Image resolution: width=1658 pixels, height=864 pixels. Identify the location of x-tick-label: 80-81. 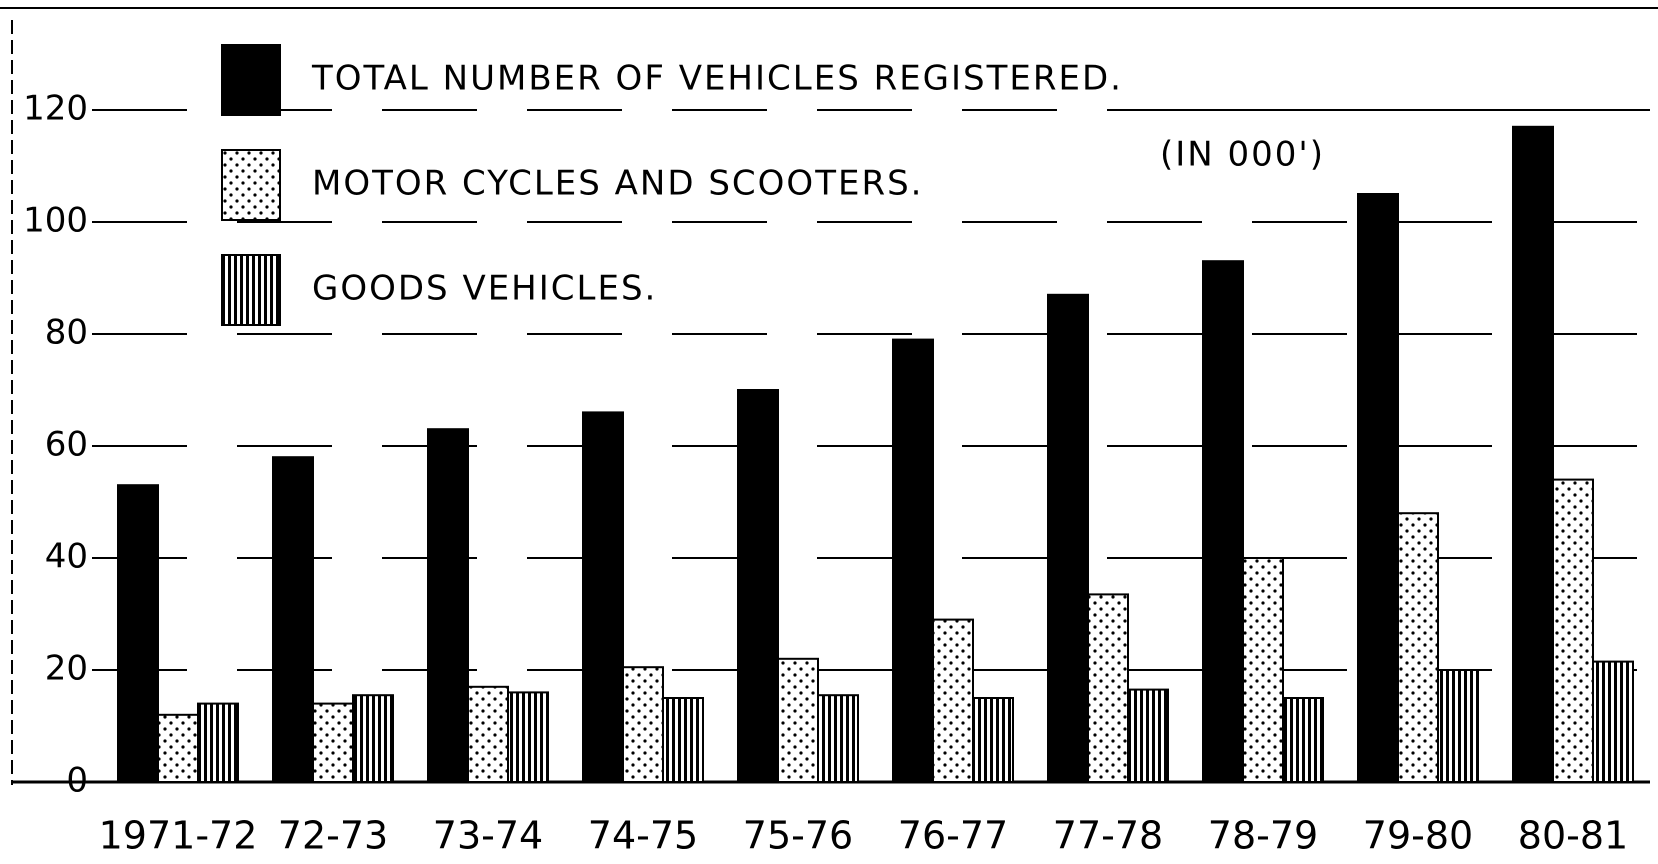
(1573, 836).